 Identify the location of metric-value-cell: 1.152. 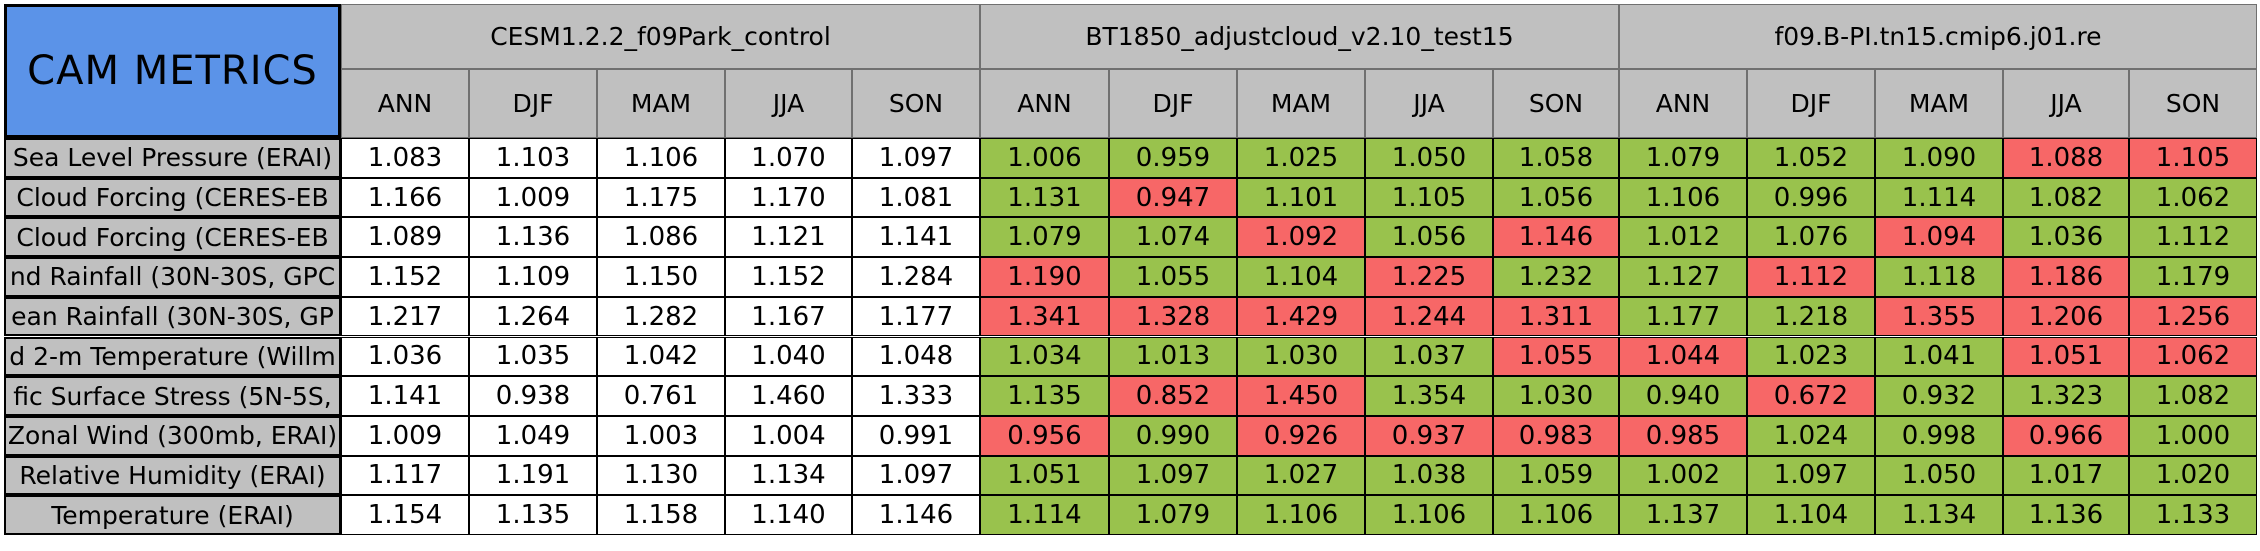
(788, 277).